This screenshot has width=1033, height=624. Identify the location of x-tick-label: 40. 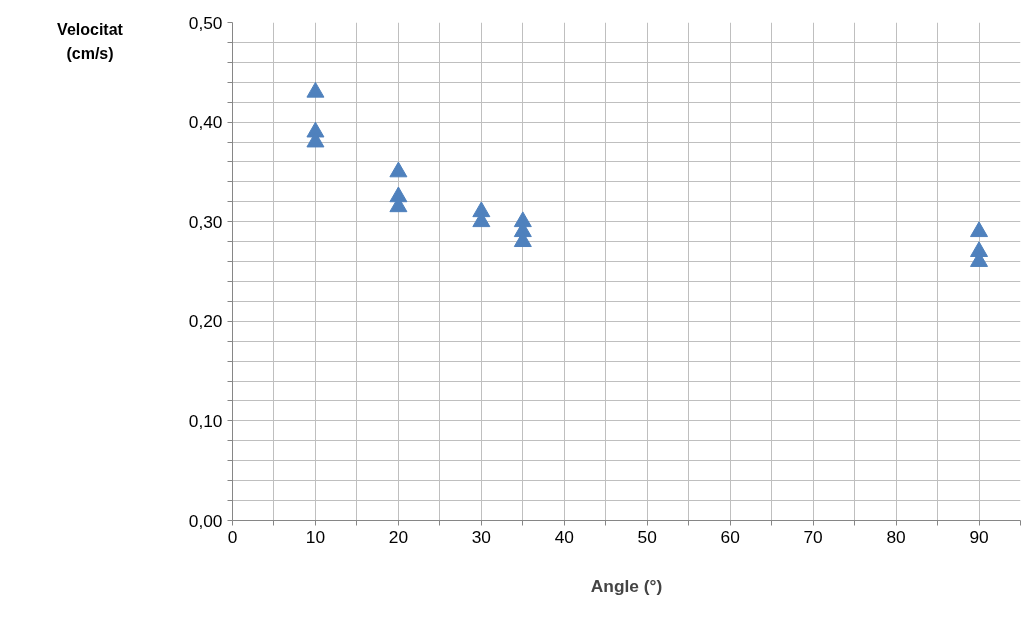
(564, 536).